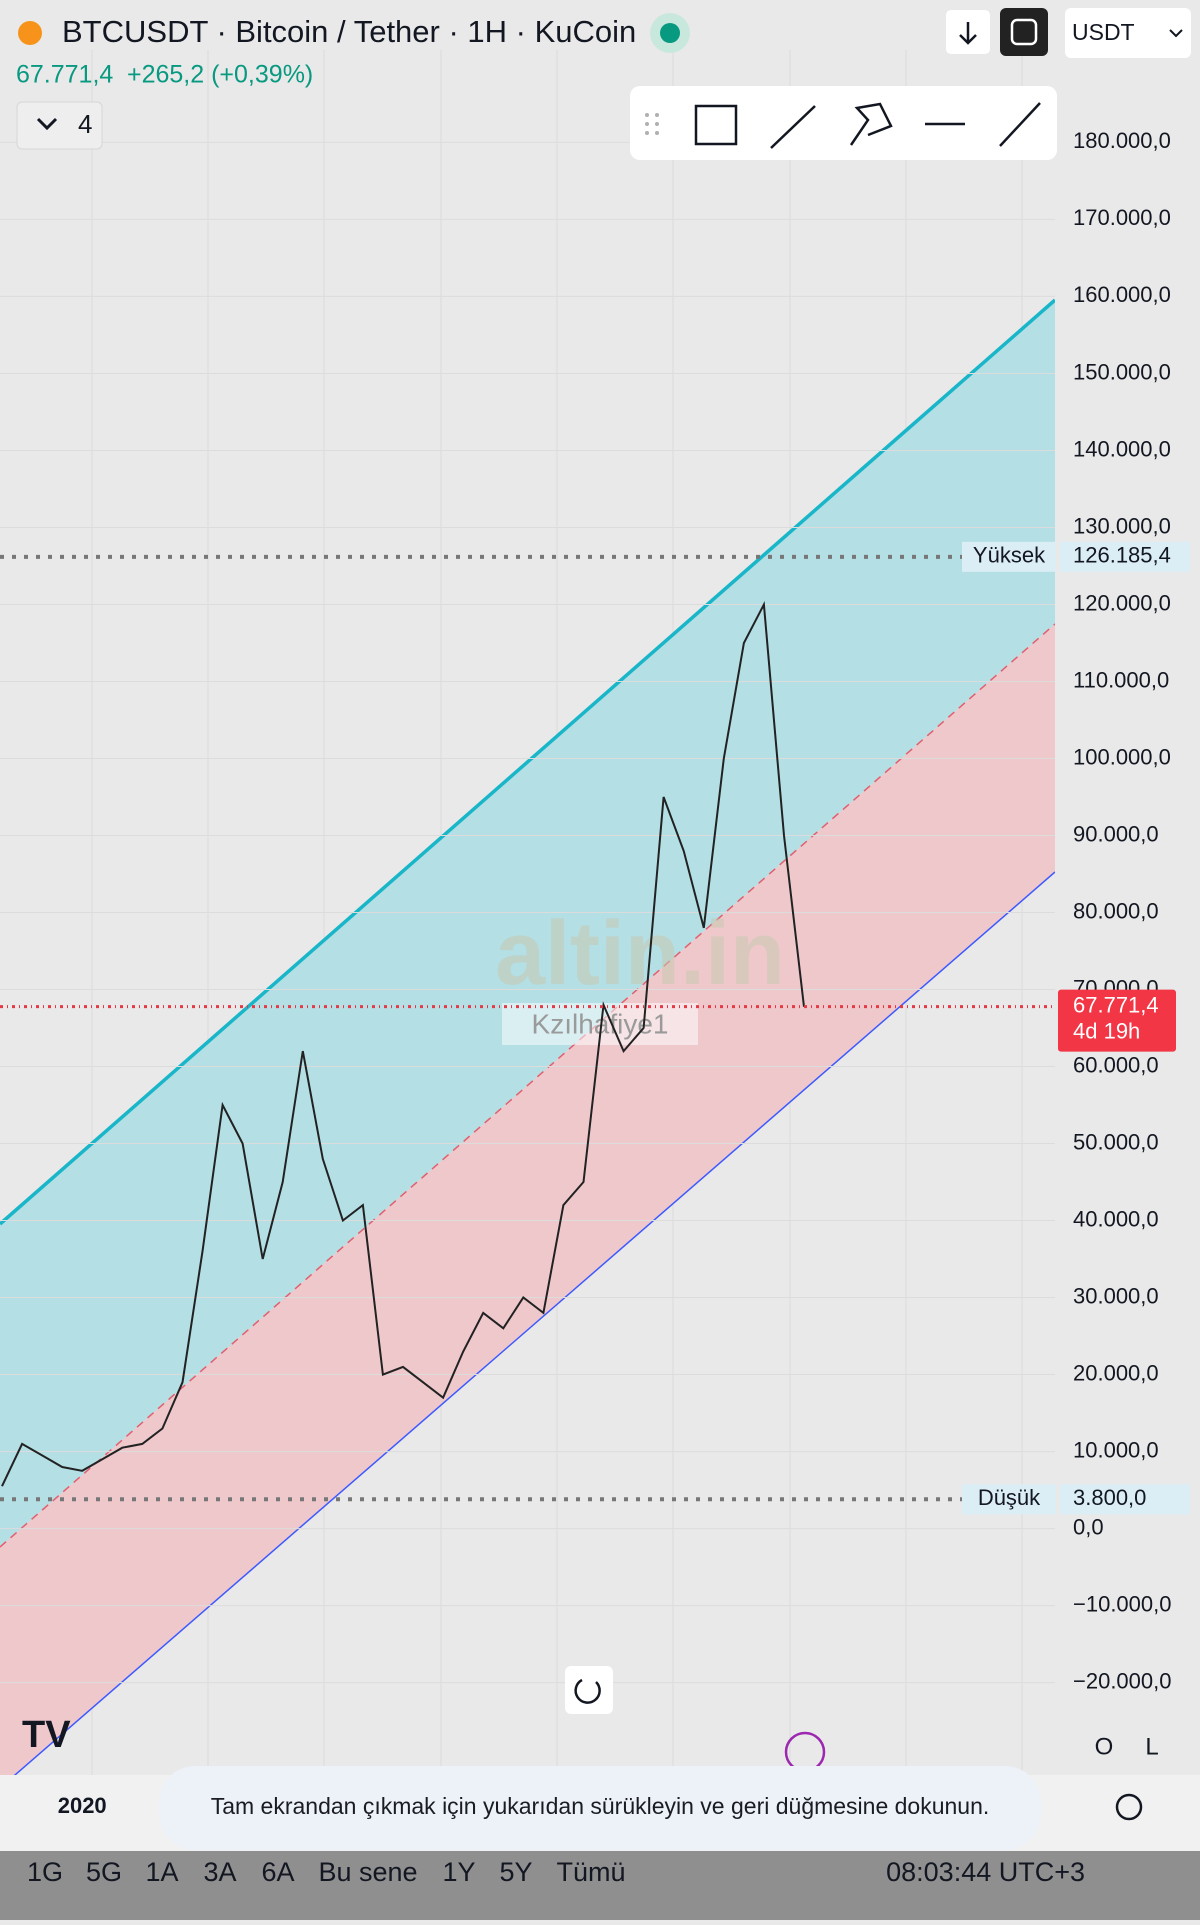 The image size is (1200, 1925). I want to click on timeframe-button: 1G, so click(45, 1872).